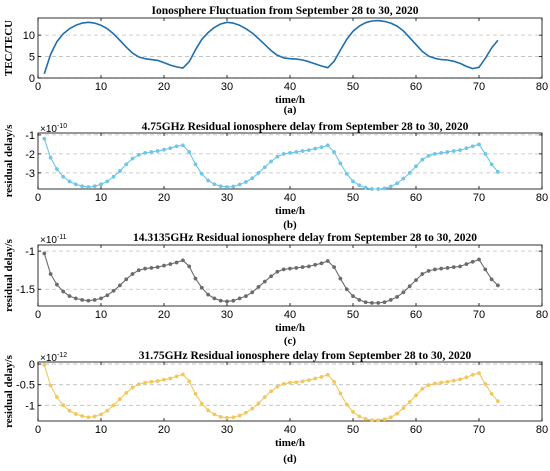 This screenshot has width=550, height=471. I want to click on y-multiplier: ×10⁻¹¹, so click(53, 240).